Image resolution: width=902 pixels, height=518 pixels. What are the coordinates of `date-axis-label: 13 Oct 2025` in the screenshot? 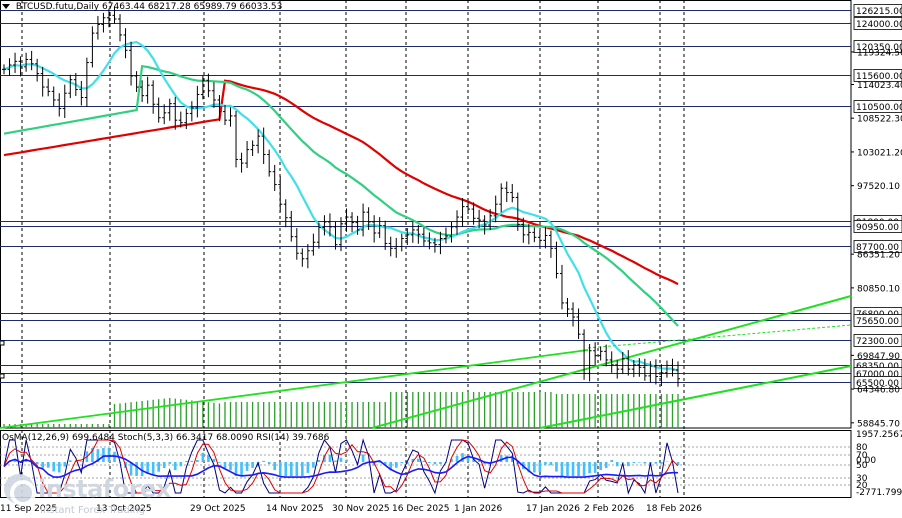 It's located at (124, 509).